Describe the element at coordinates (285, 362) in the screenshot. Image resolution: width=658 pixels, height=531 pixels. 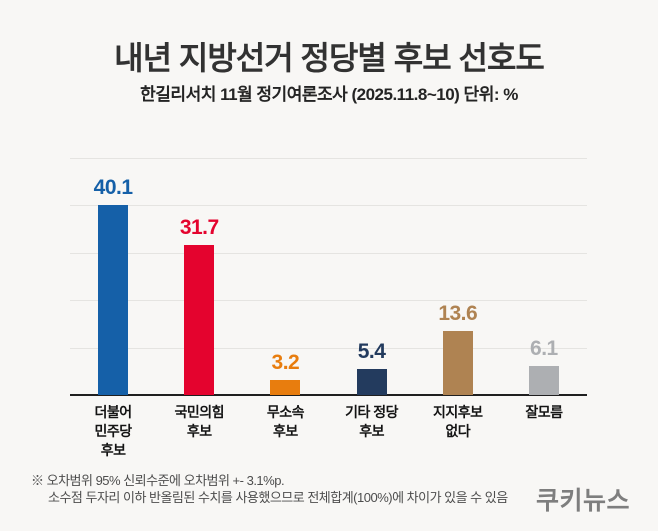
I see `bar-value-label-3: 3.2` at that location.